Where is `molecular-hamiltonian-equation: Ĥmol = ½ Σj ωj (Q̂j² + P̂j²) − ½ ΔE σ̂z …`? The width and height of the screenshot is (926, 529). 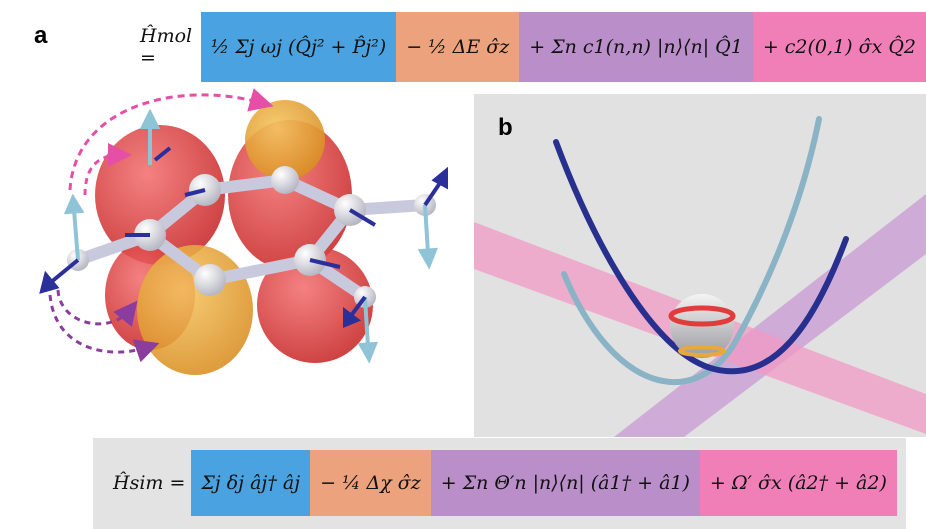
molecular-hamiltonian-equation: Ĥmol = ½ Σj ωj (Q̂j² + P̂j²) − ½ ΔE σ̂z … is located at coordinates (533, 47).